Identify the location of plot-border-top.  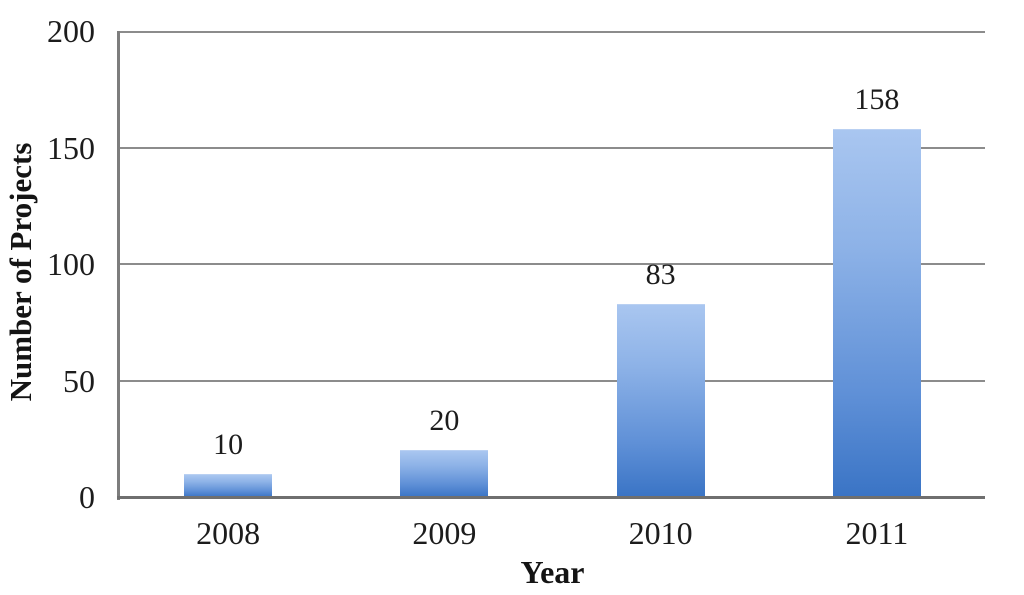
(552, 32).